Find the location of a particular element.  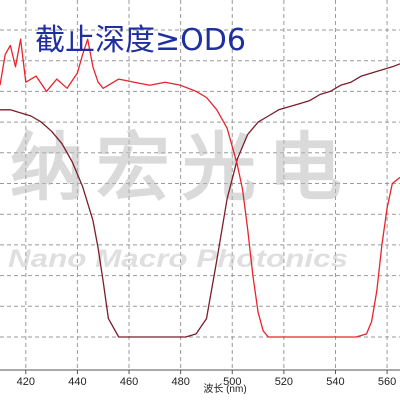

x-tick-label: 520 is located at coordinates (284, 382).